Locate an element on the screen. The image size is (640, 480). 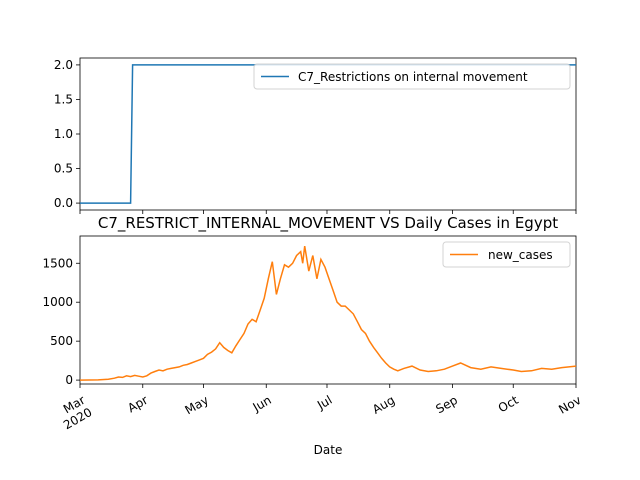
x-tick-label-group: Oct is located at coordinates (508, 404).